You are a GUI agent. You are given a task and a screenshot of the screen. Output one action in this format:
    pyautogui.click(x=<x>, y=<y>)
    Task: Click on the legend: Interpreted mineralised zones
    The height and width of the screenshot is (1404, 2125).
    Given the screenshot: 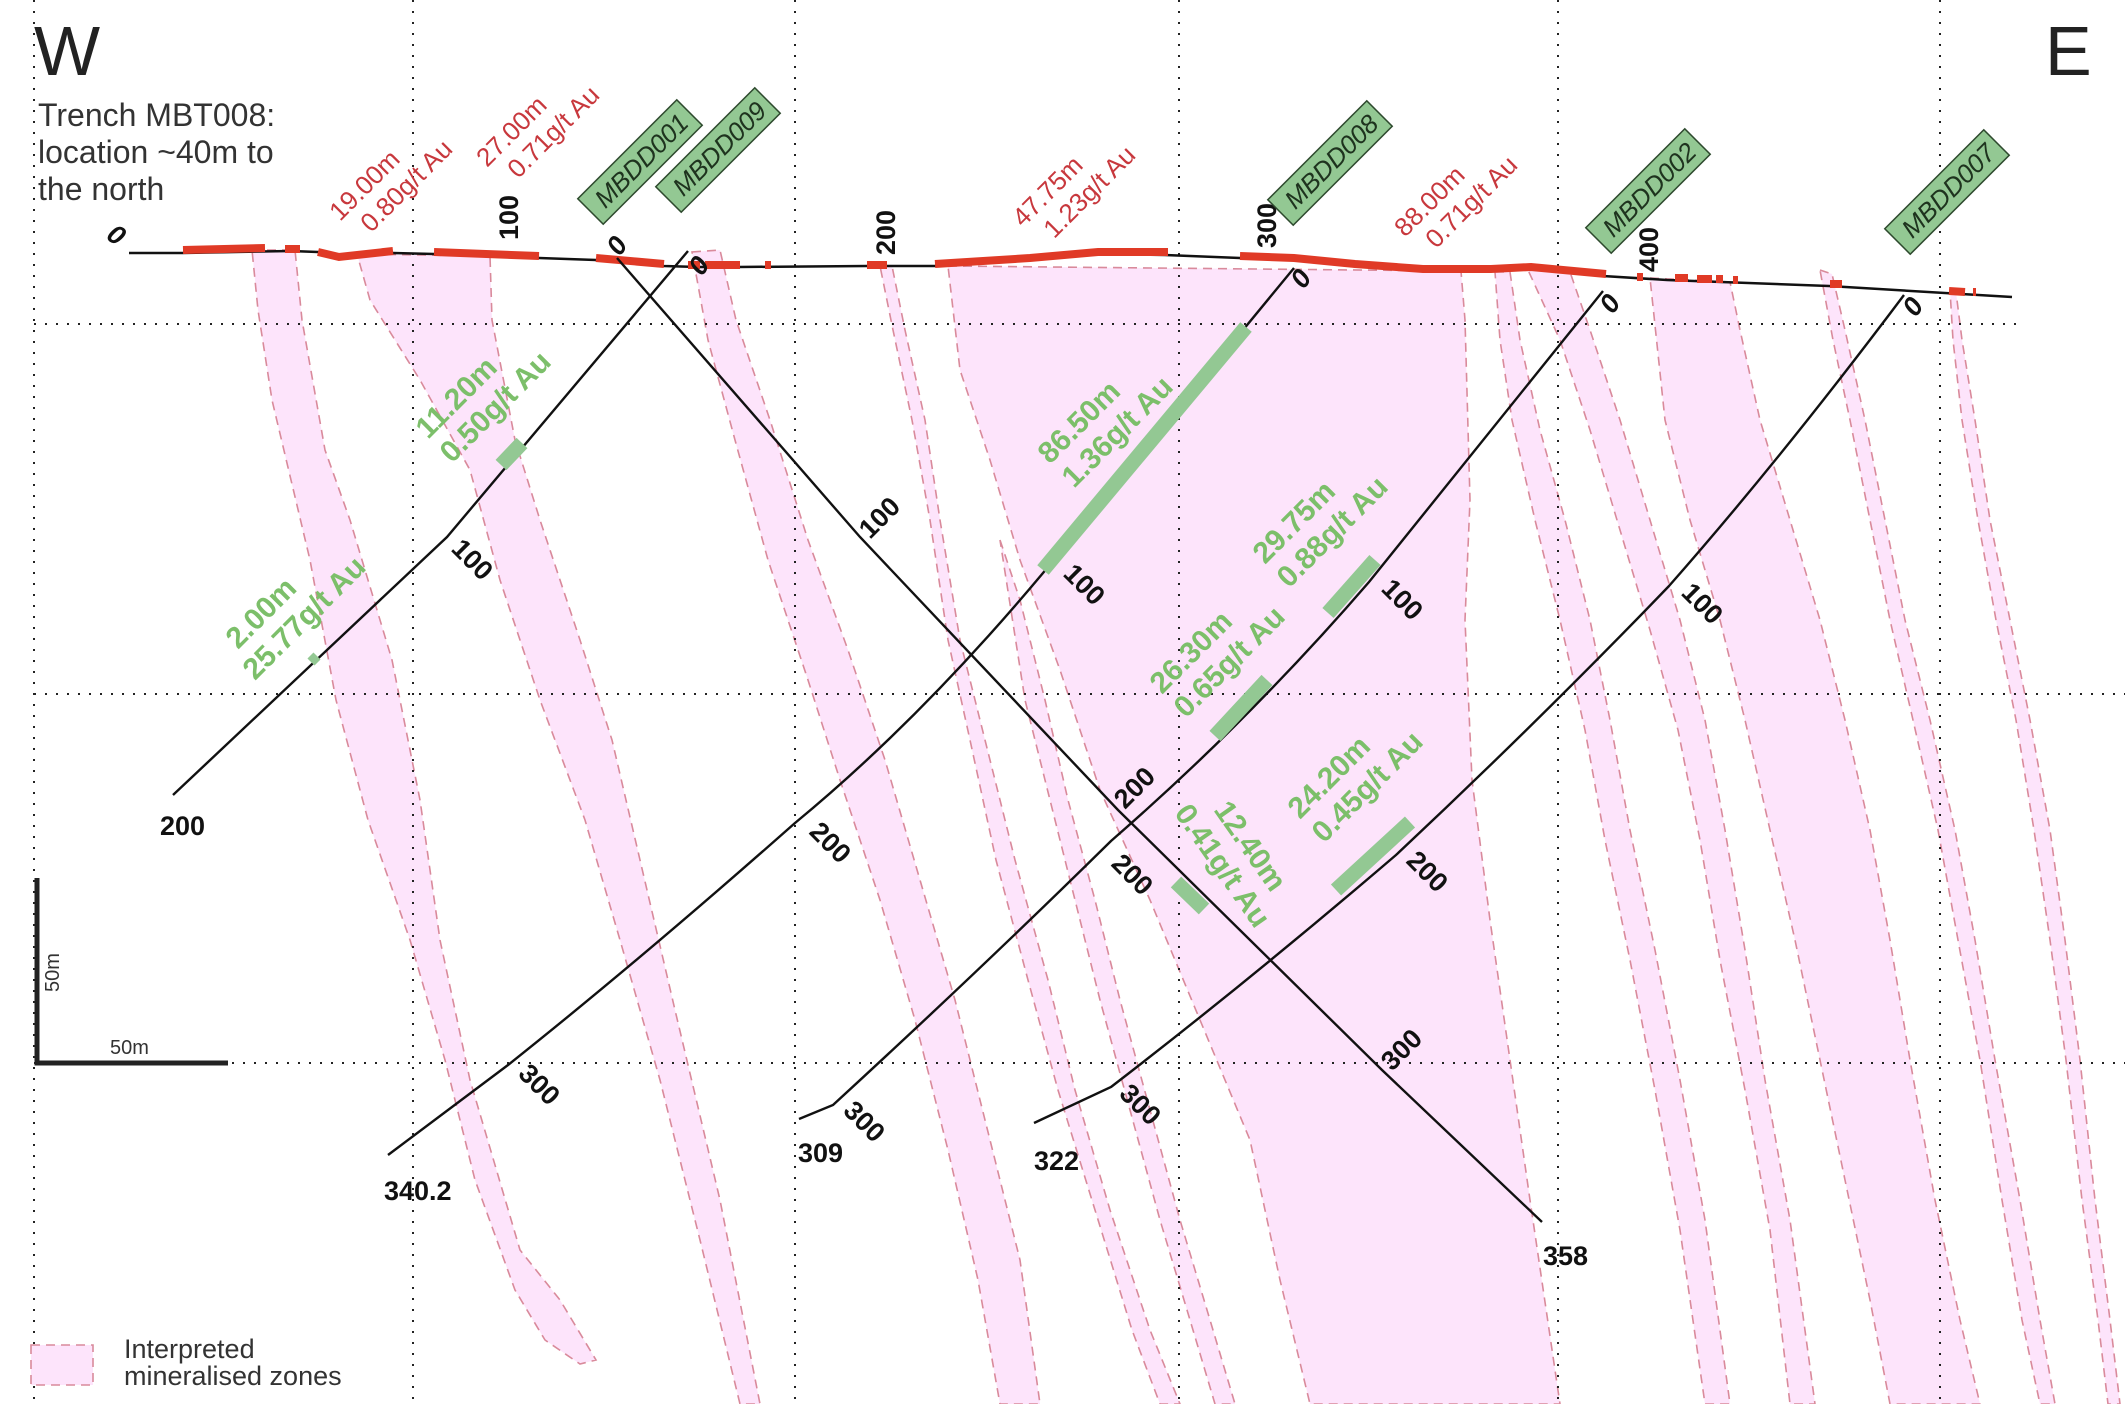 What is the action you would take?
    pyautogui.click(x=186, y=1362)
    